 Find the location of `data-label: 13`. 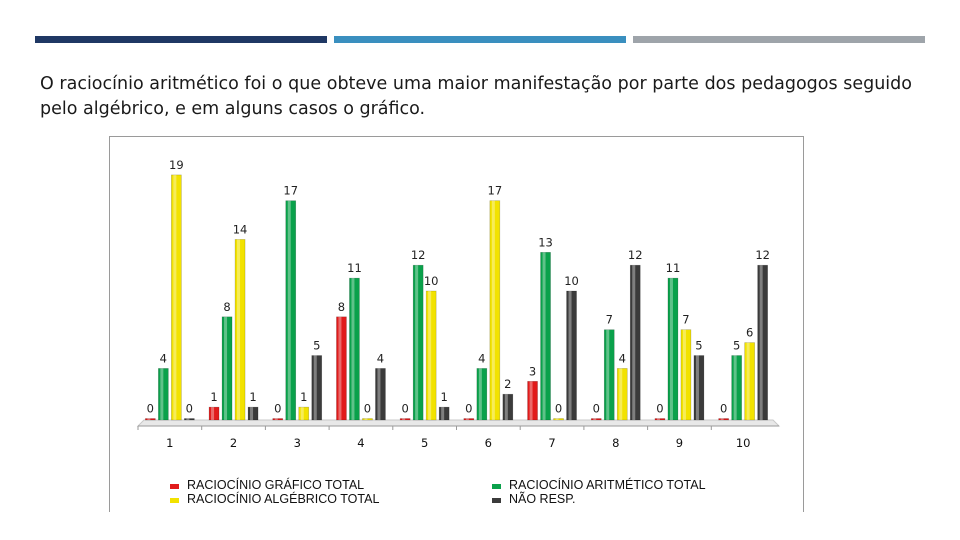

data-label: 13 is located at coordinates (545, 242).